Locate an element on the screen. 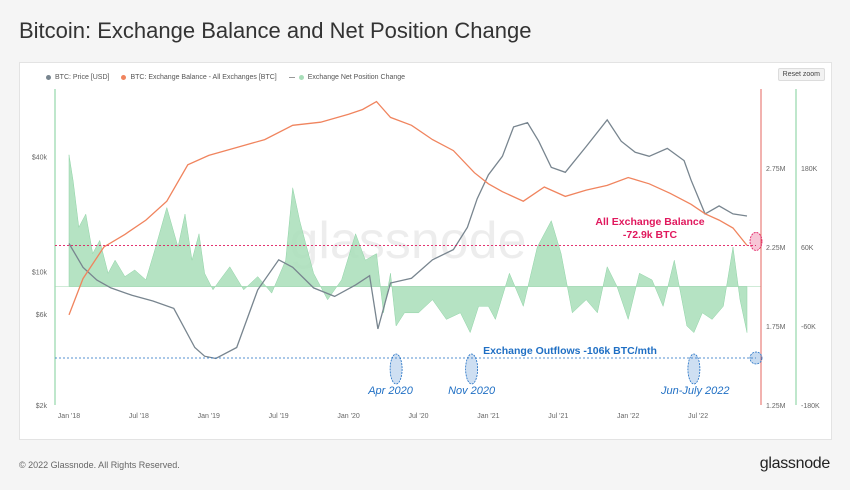 This screenshot has height=490, width=850. y-balance-tick-label: 1.25M is located at coordinates (776, 406).